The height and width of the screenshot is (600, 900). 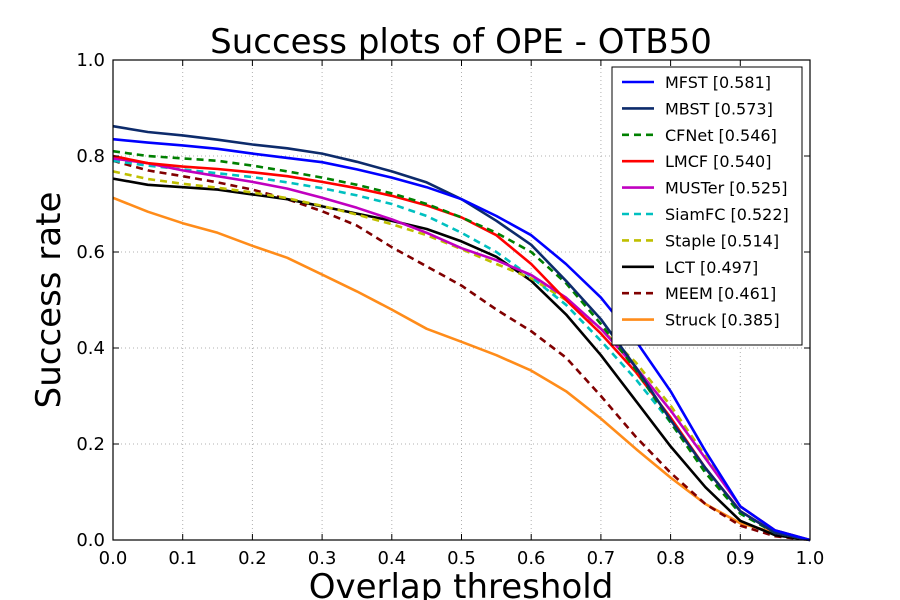 What do you see at coordinates (722, 240) in the screenshot?
I see `legend-label: Staple [0.514]` at bounding box center [722, 240].